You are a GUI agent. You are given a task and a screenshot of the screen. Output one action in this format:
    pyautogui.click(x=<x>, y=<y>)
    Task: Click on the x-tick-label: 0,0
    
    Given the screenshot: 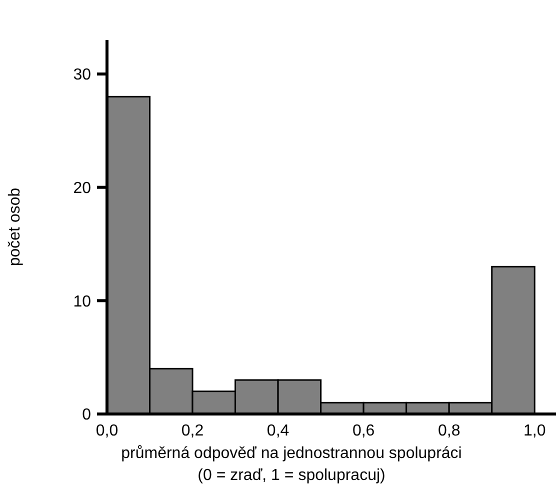 What is the action you would take?
    pyautogui.click(x=107, y=431)
    